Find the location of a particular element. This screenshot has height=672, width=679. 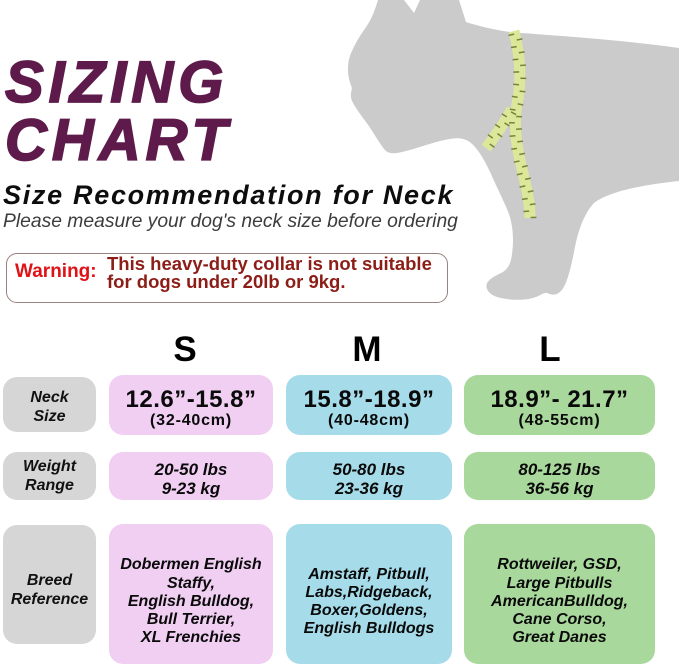

page-title: SIZING CHART is located at coordinates (118, 111).